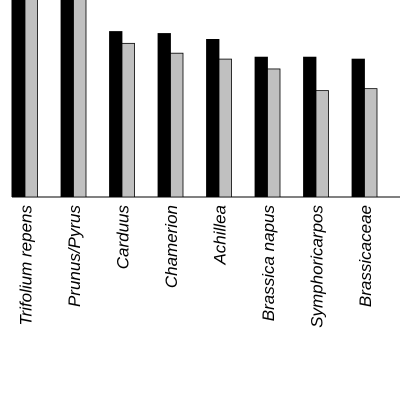 The width and height of the screenshot is (400, 400). I want to click on x-tick-label: Achillea, so click(219, 235).